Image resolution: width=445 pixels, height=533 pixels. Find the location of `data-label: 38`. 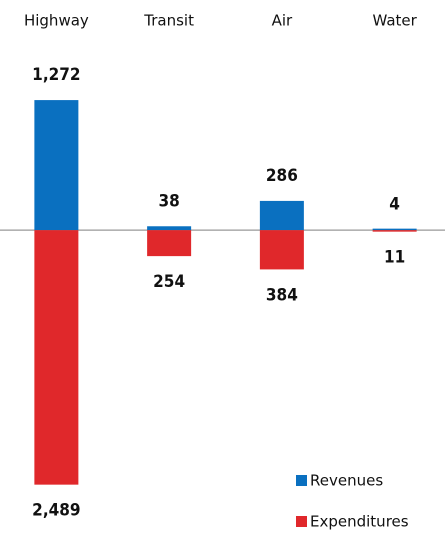

data-label: 38 is located at coordinates (168, 201).